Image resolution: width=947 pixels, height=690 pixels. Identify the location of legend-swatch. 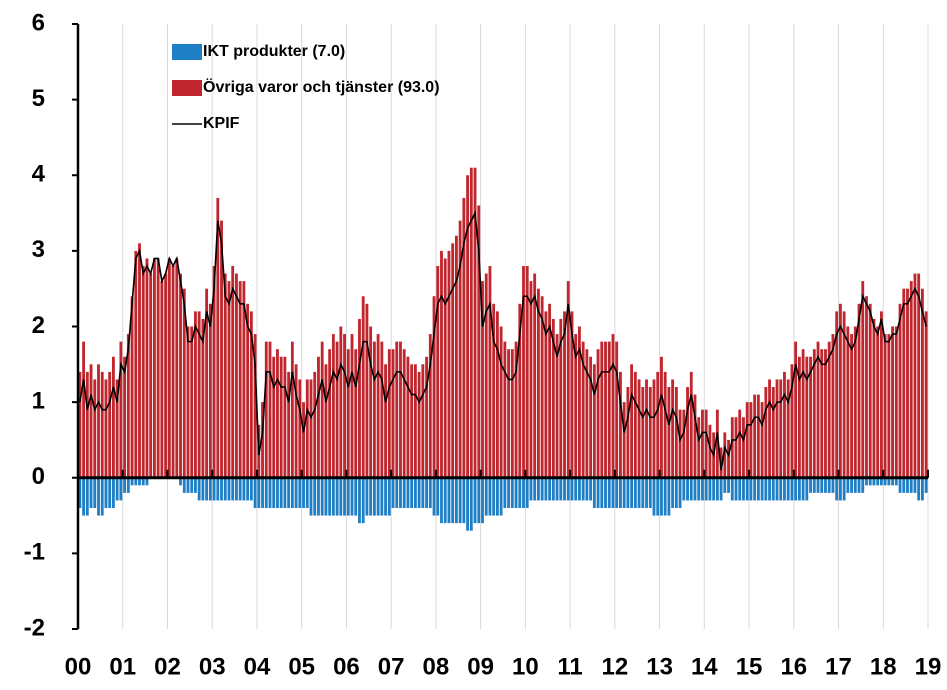
(187, 88).